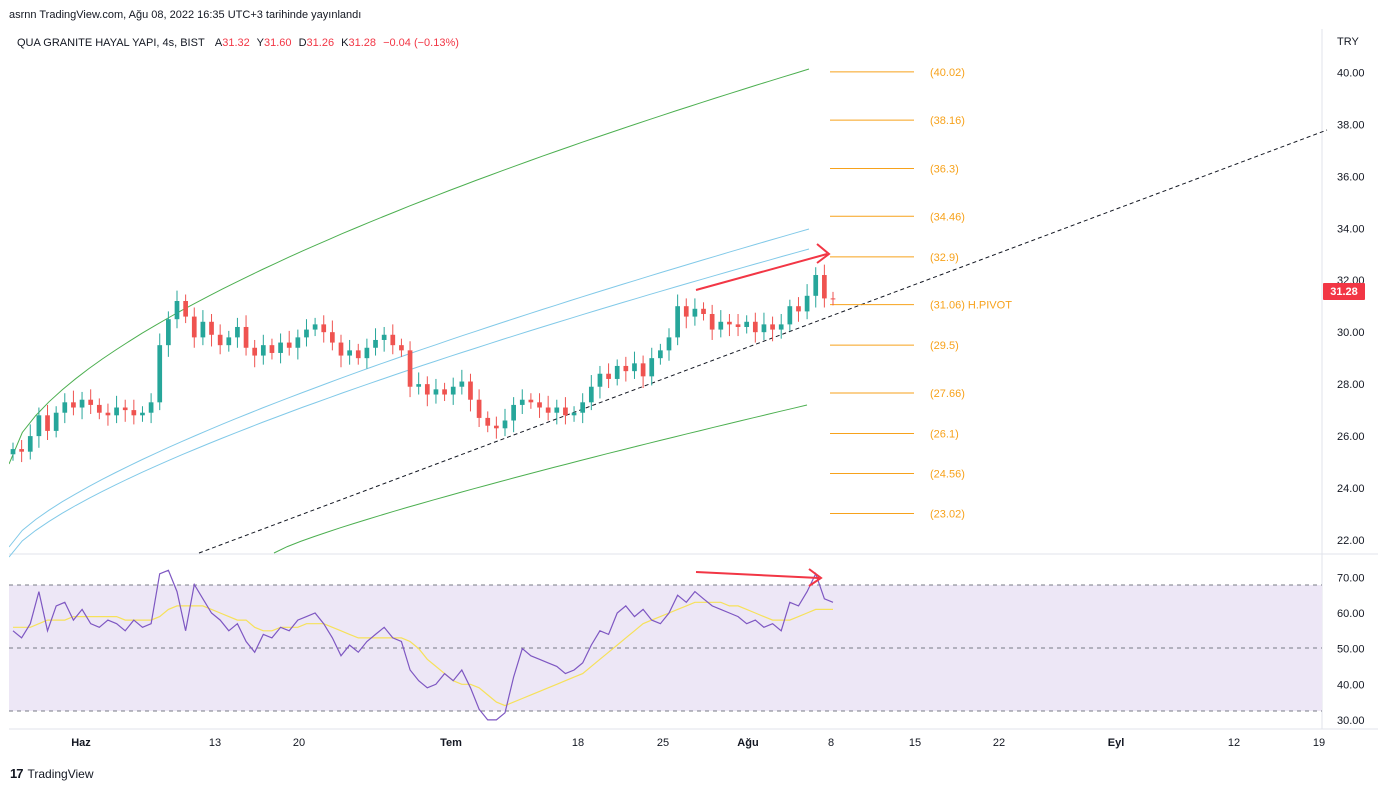  What do you see at coordinates (111, 43) in the screenshot?
I see `symbol-label: QUA GRANITE HAYAL YAPI, 4s, BIST` at bounding box center [111, 43].